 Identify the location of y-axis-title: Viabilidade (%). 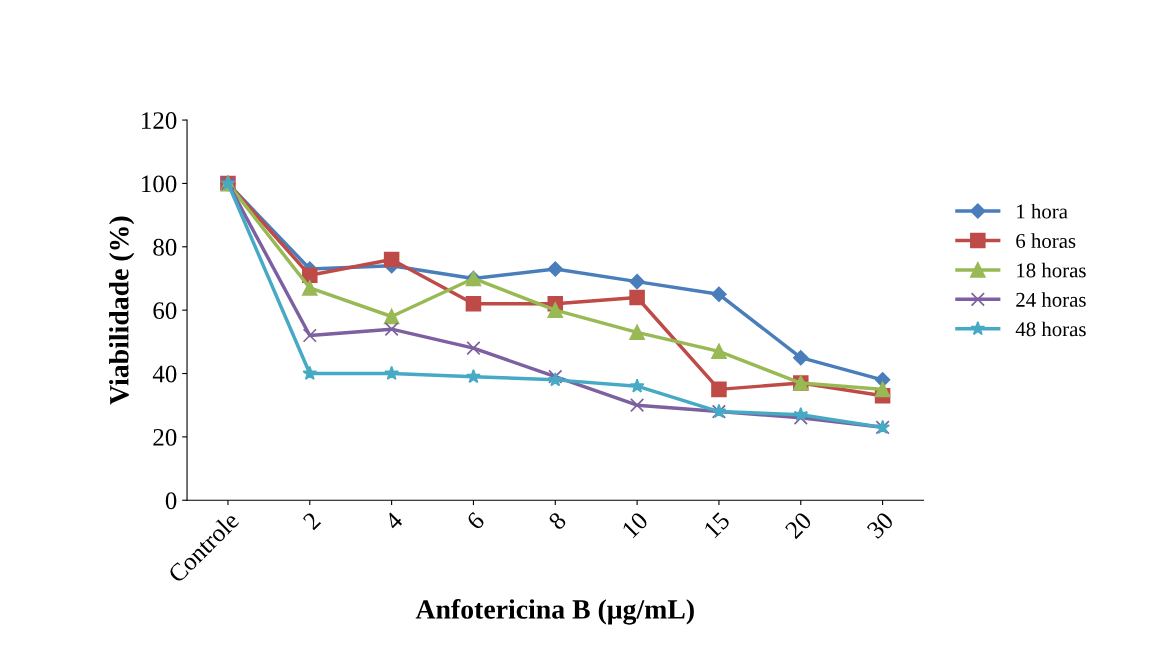
(122, 310).